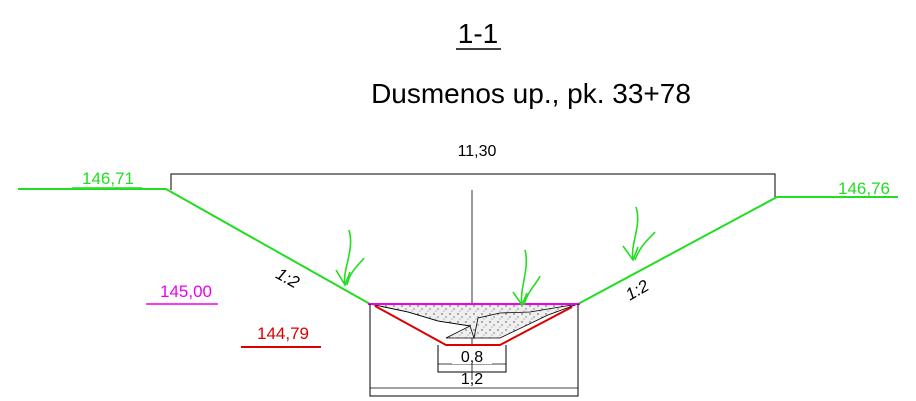  I want to click on inner-label-bg, so click(472, 355).